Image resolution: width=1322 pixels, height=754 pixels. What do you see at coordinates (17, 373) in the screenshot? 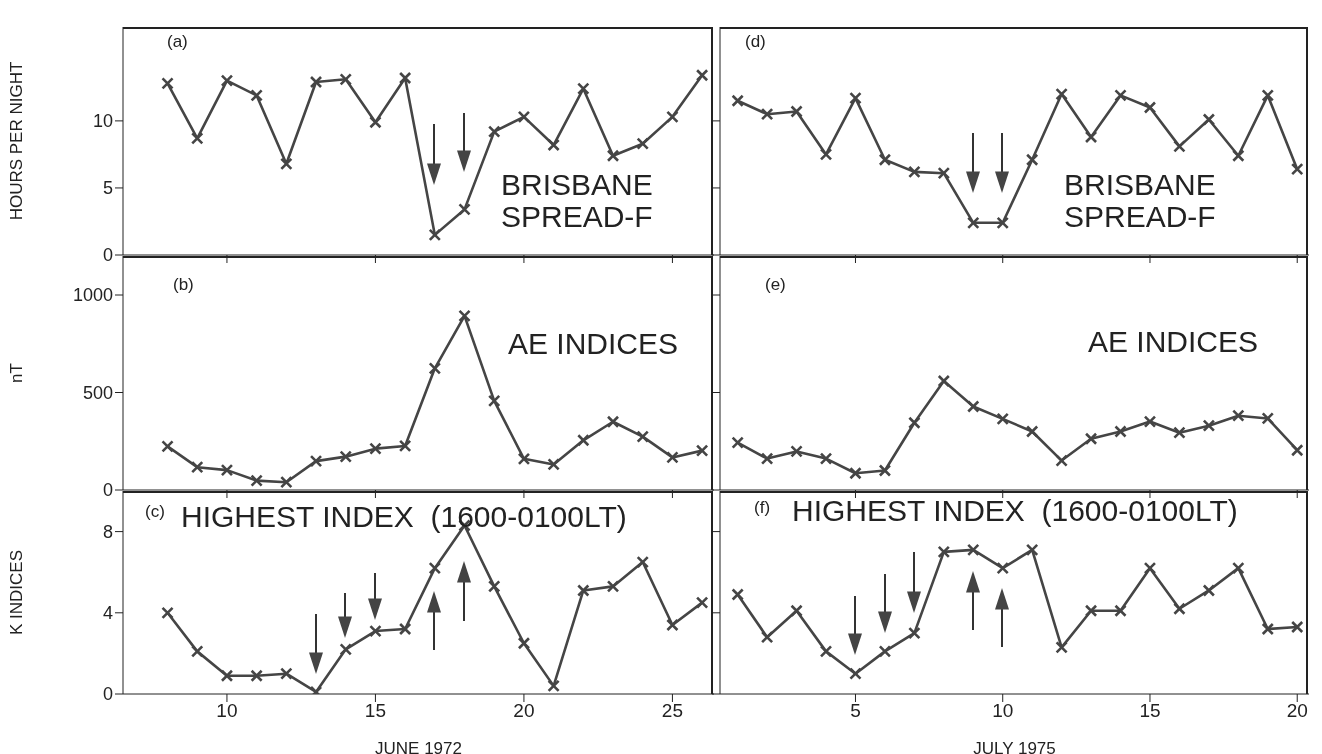
I see `y-axis-title: nT` at bounding box center [17, 373].